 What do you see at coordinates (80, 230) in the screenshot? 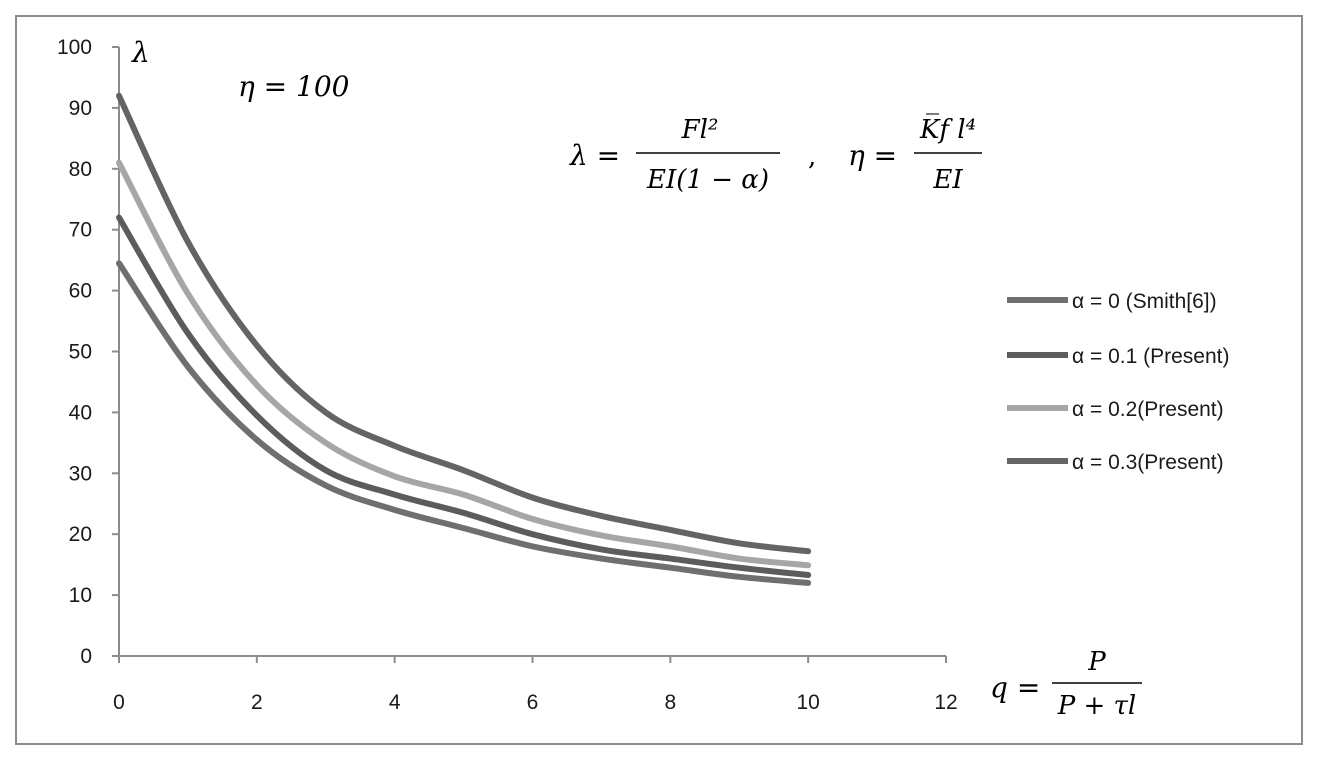
I see `y-tick-label: 70` at bounding box center [80, 230].